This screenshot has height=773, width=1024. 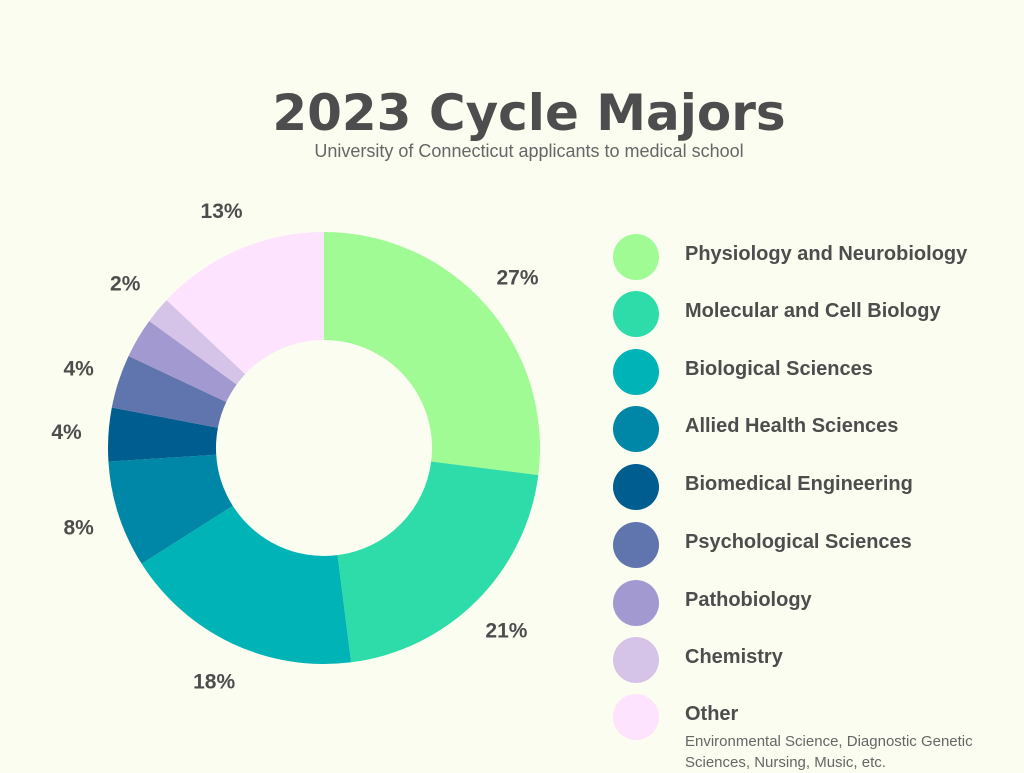 I want to click on legend-label: Biomedical Engineering, so click(x=799, y=484).